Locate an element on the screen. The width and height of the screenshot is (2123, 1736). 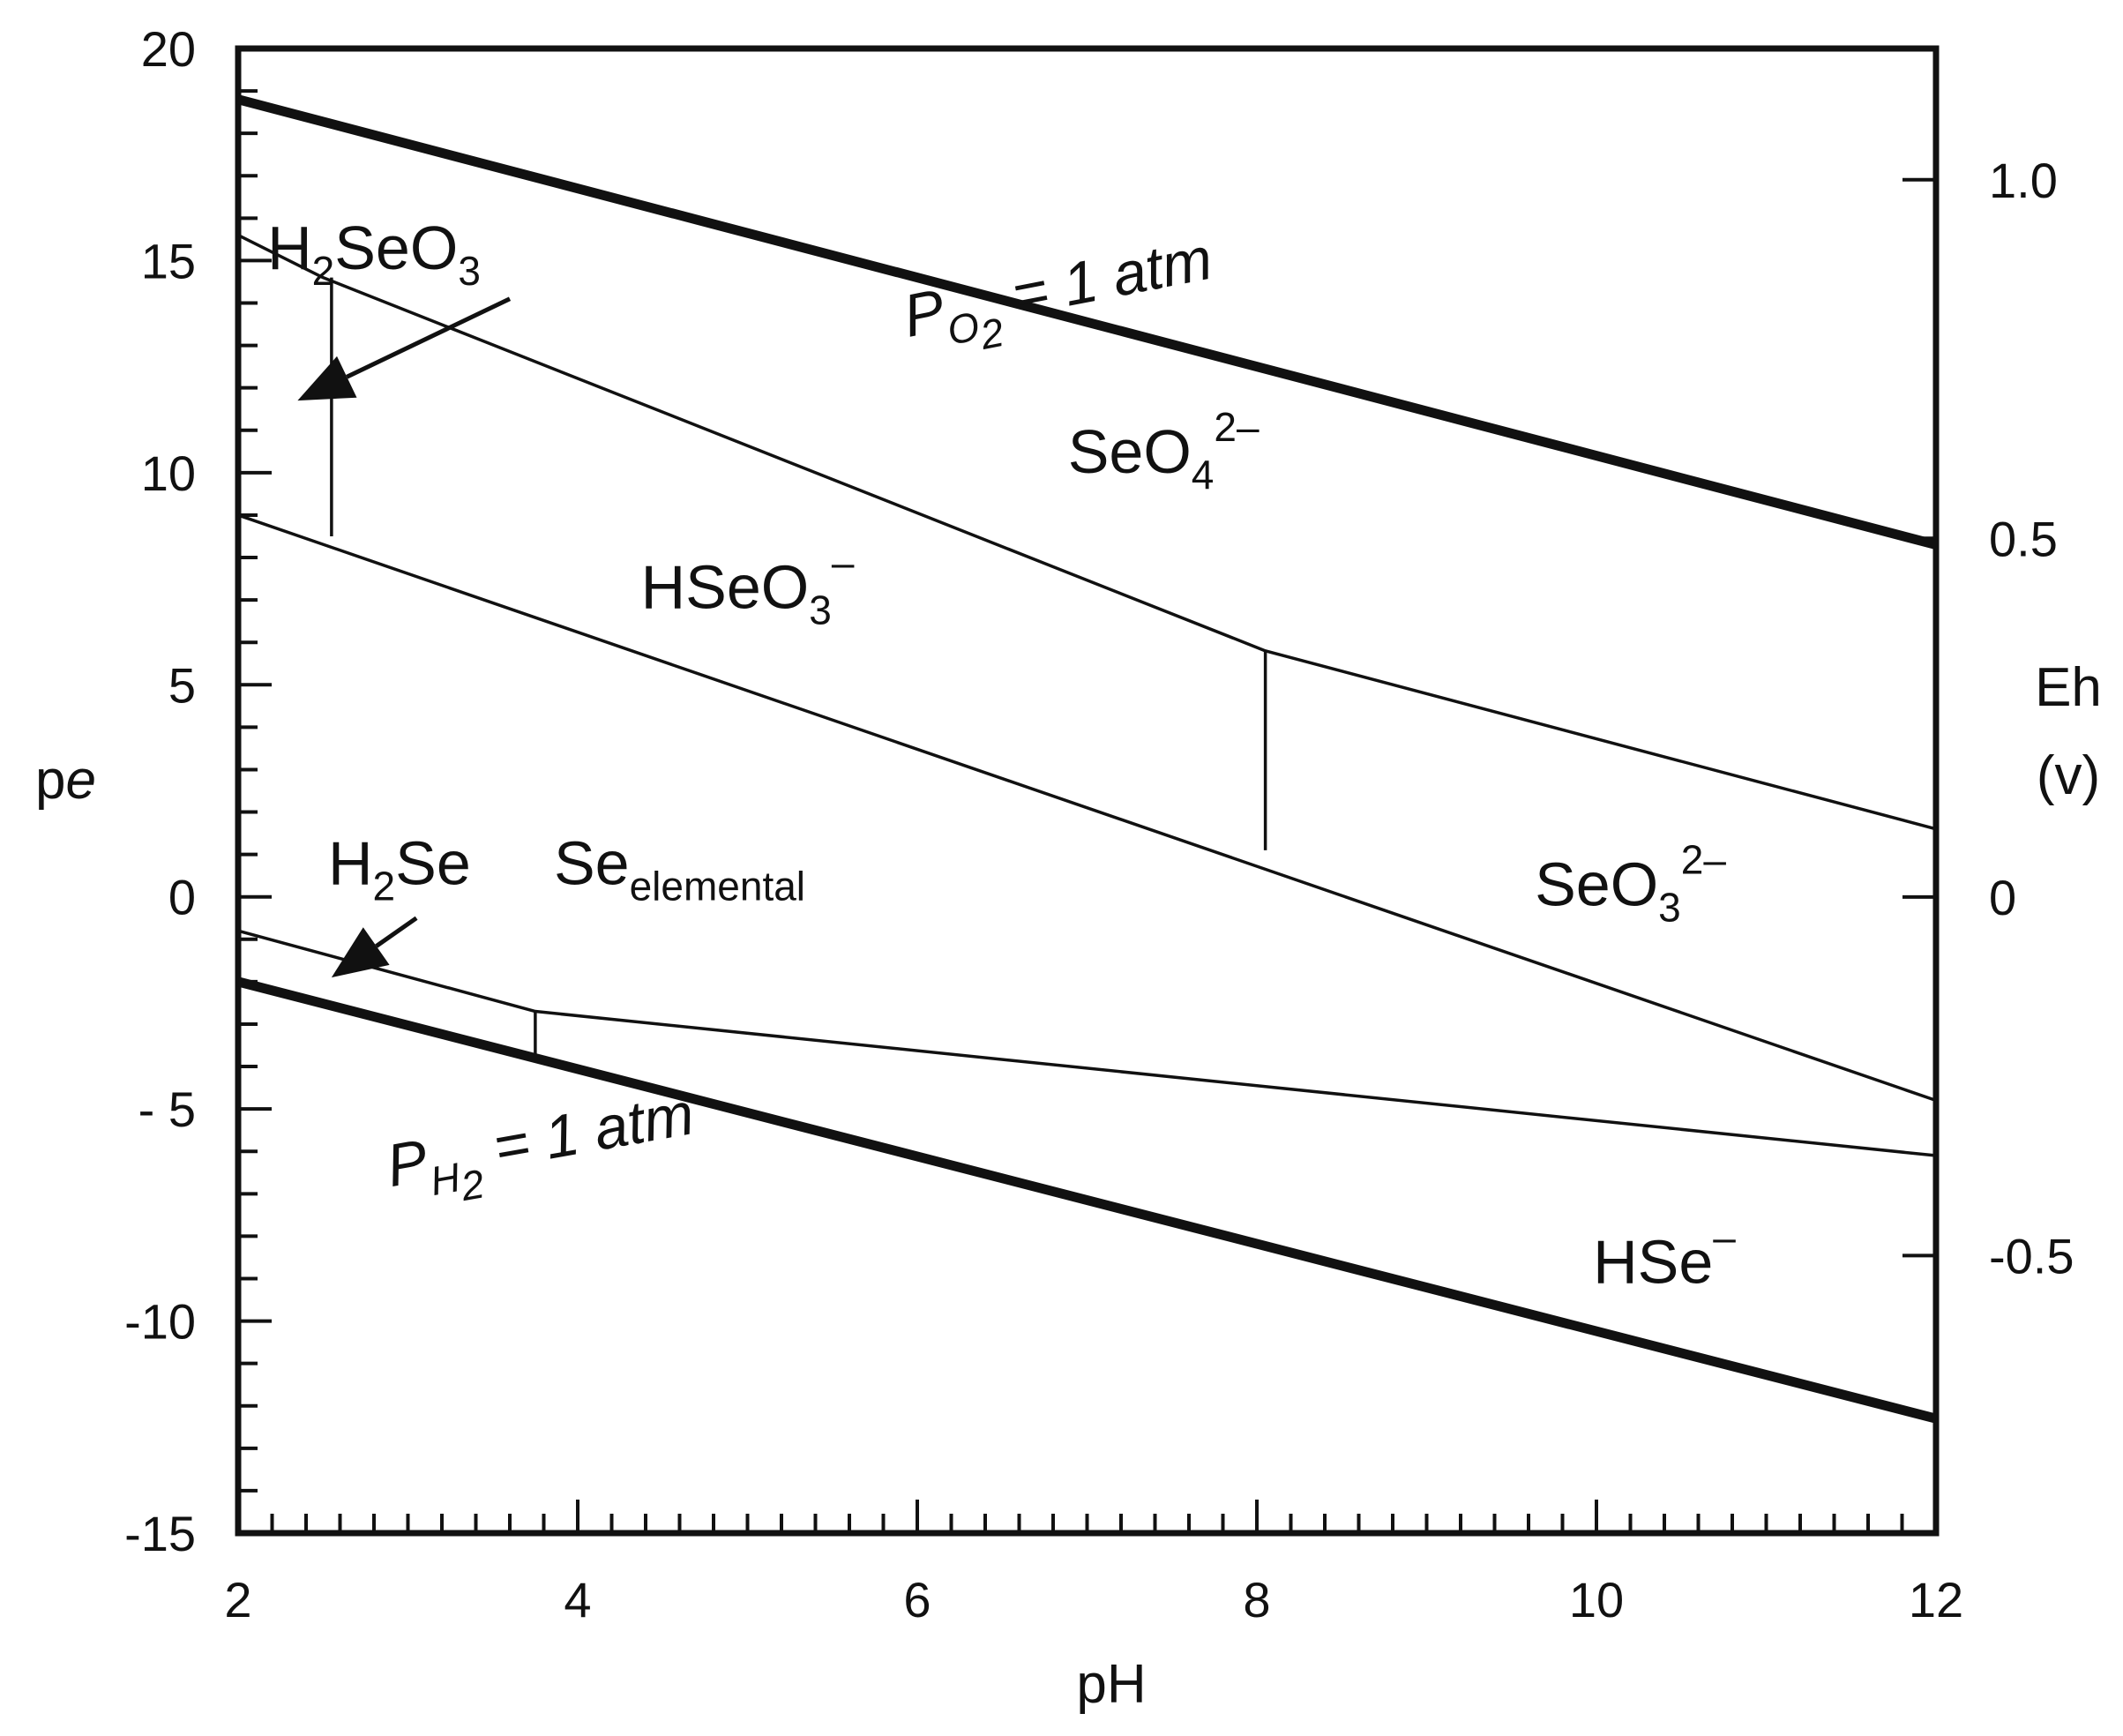
hseo3-label-part: 3 is located at coordinates (820, 610).